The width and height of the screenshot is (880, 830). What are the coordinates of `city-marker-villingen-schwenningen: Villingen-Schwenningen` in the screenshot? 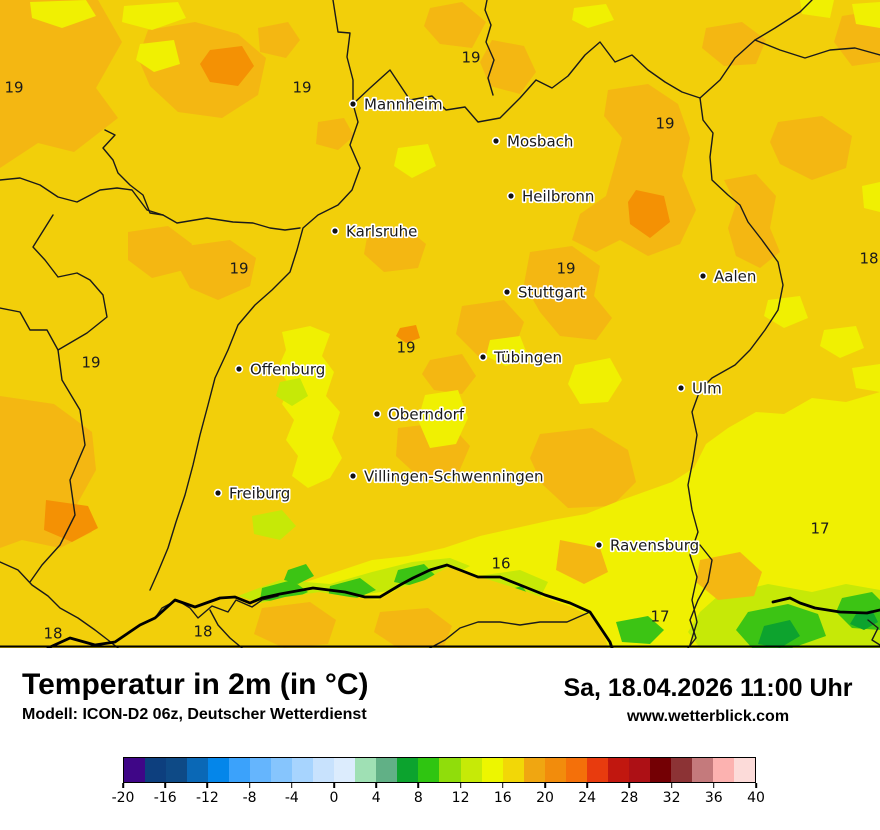 It's located at (446, 476).